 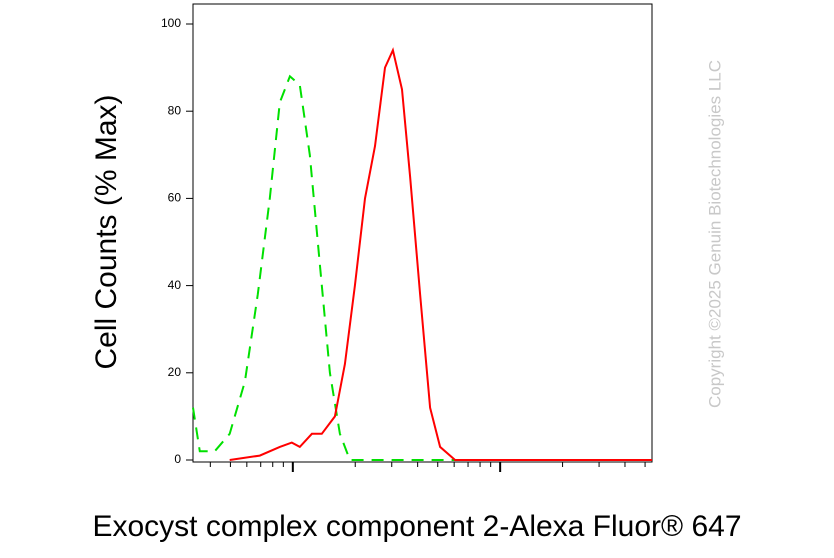 I want to click on y-tick-label: 60, so click(x=175, y=198).